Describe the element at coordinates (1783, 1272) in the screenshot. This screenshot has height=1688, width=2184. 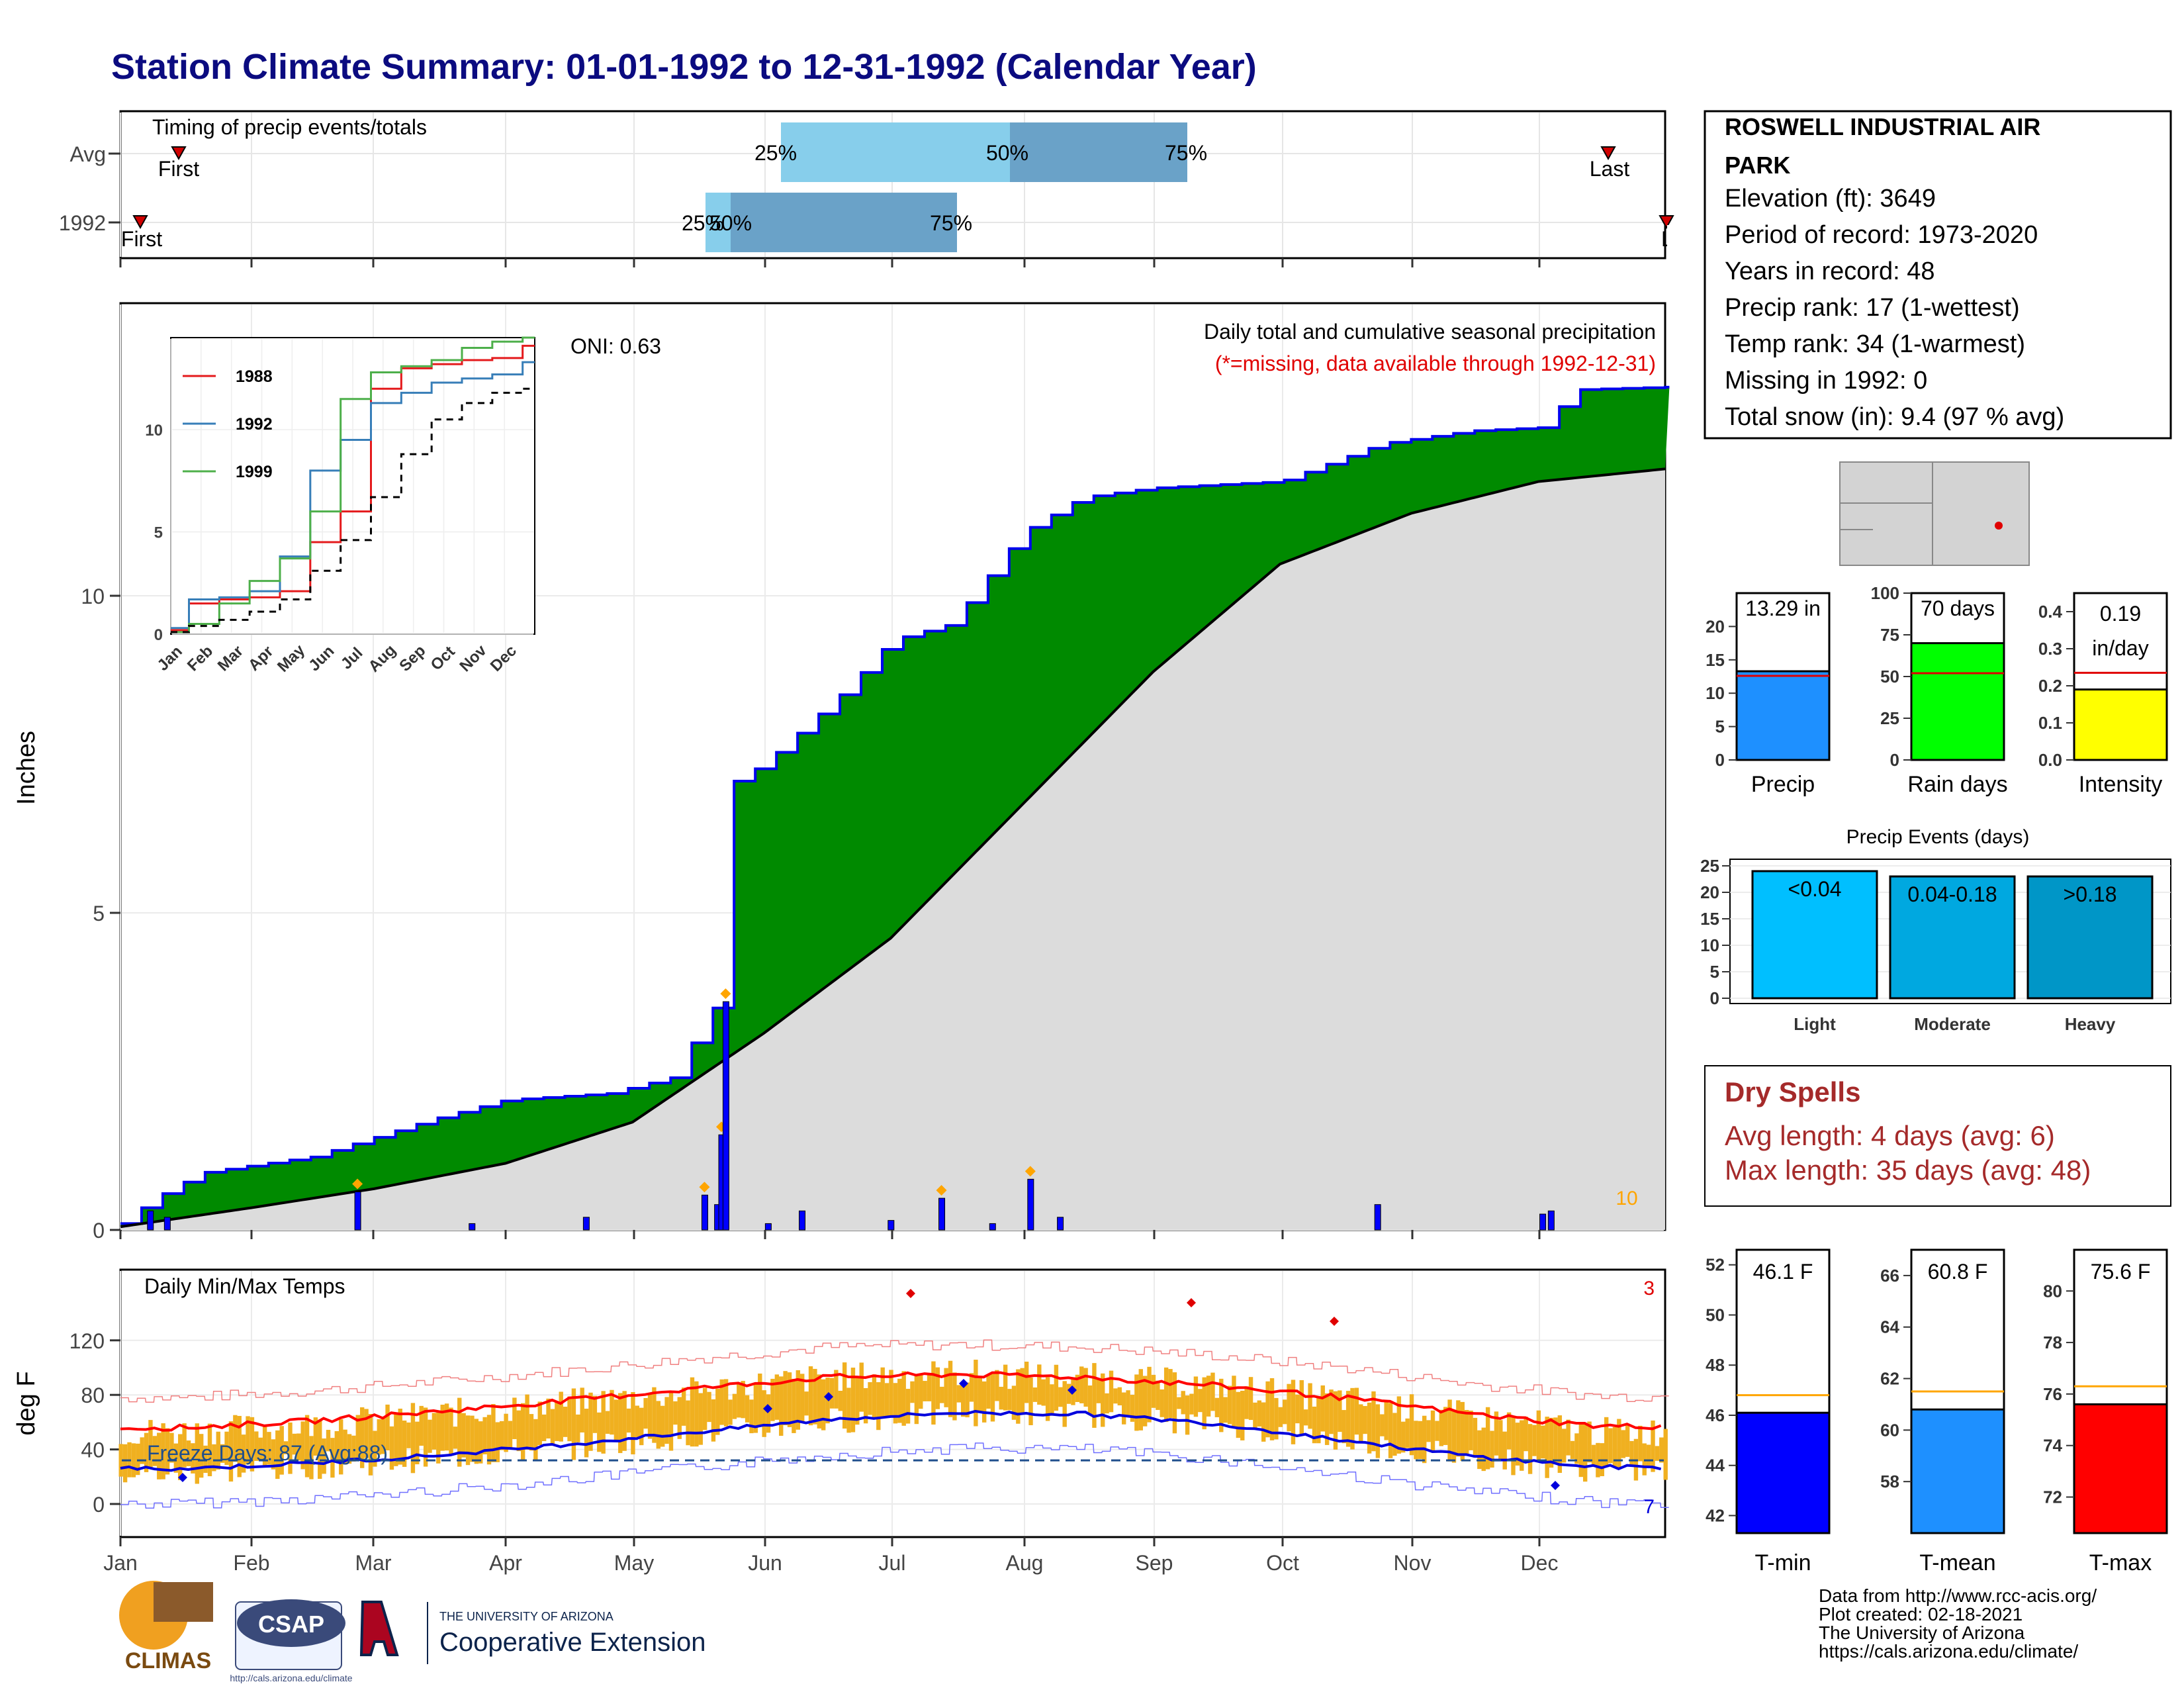
I see `tmin-value: 46.1 F` at that location.